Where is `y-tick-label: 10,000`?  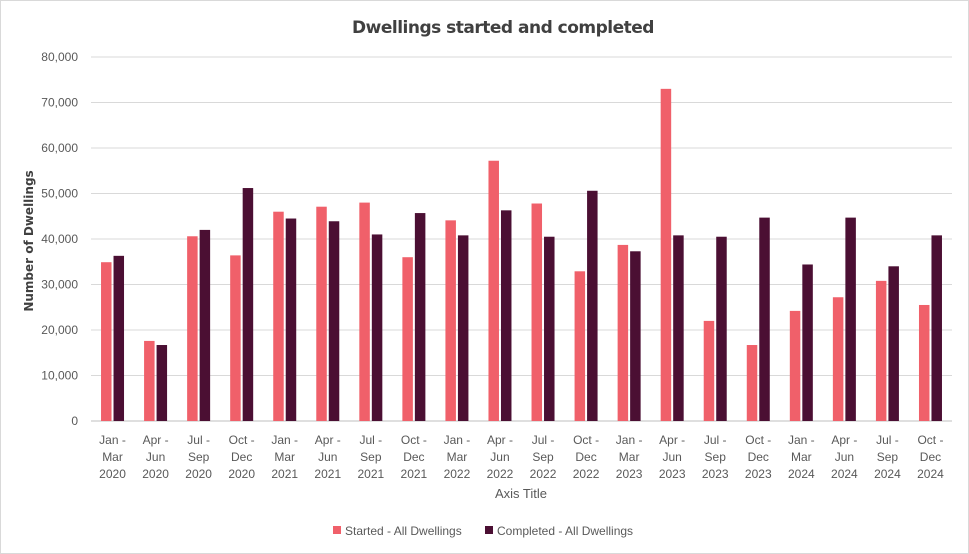 y-tick-label: 10,000 is located at coordinates (59, 376).